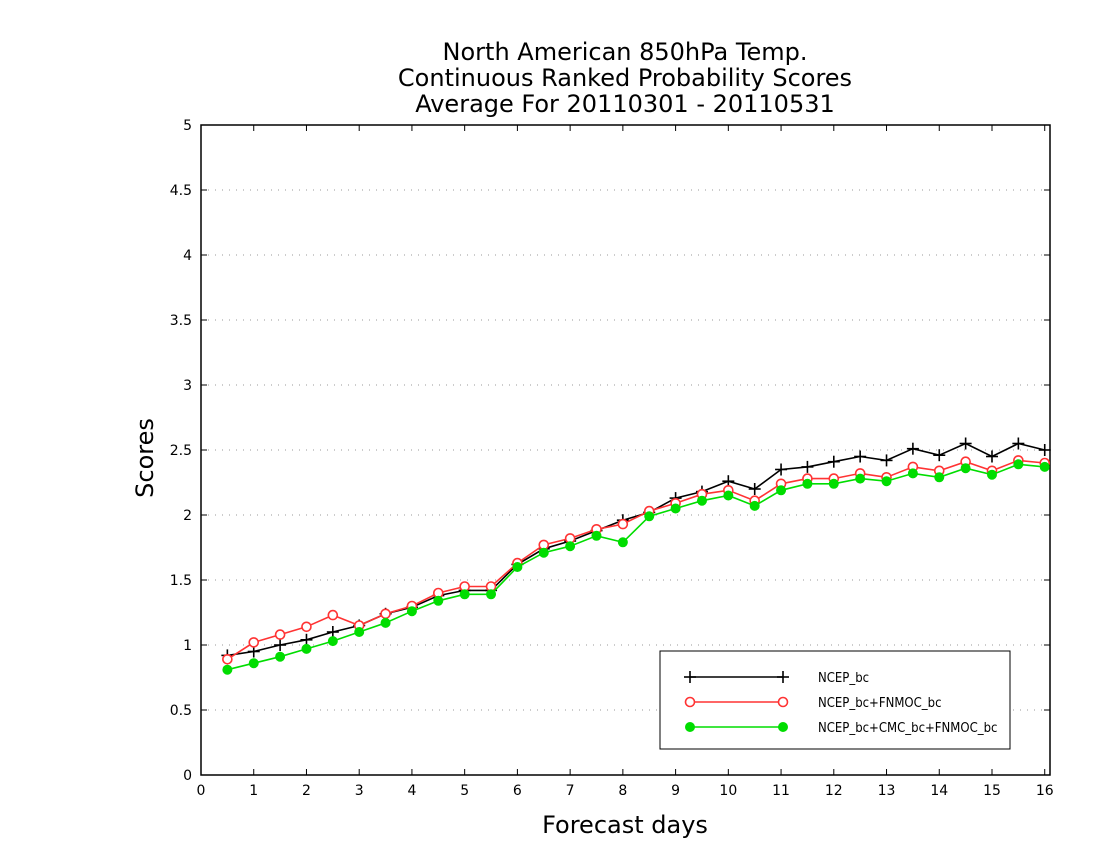 This screenshot has height=850, width=1100. I want to click on x-tick-label-5: 5, so click(464, 791).